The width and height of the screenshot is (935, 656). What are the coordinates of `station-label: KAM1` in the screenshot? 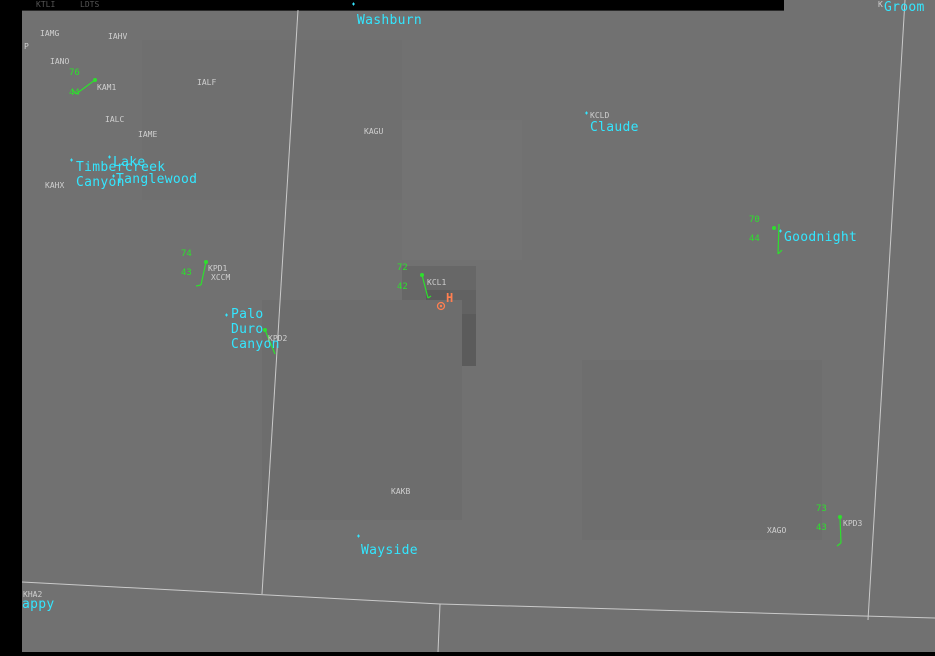 It's located at (107, 87).